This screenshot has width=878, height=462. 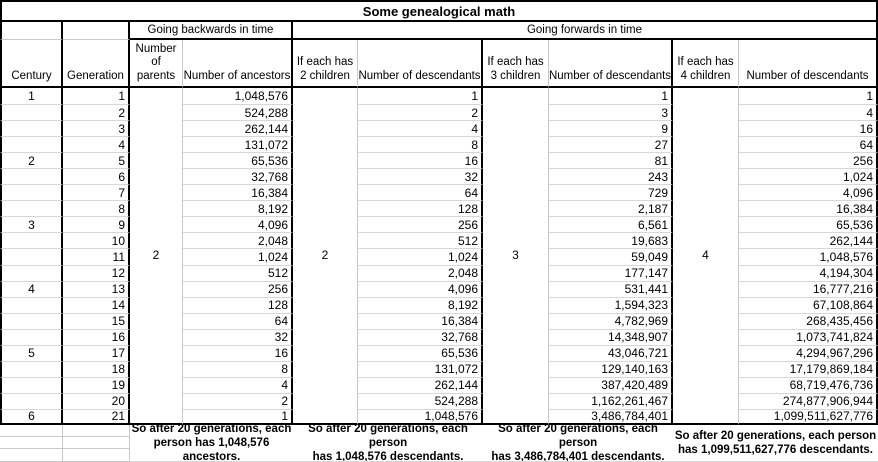 What do you see at coordinates (611, 352) in the screenshot?
I see `desc3-cell: 43,046,721` at bounding box center [611, 352].